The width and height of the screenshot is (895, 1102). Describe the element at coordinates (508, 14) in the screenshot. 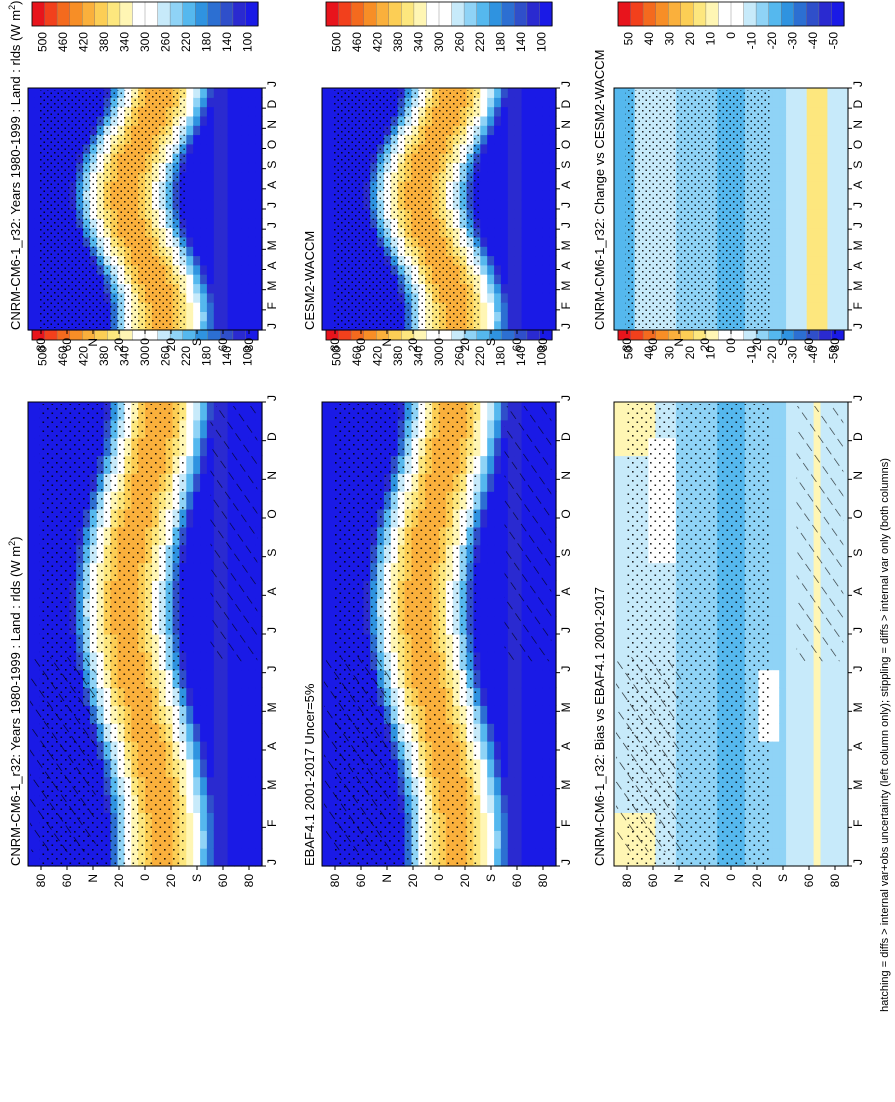

I see `colorbar-swatch` at that location.